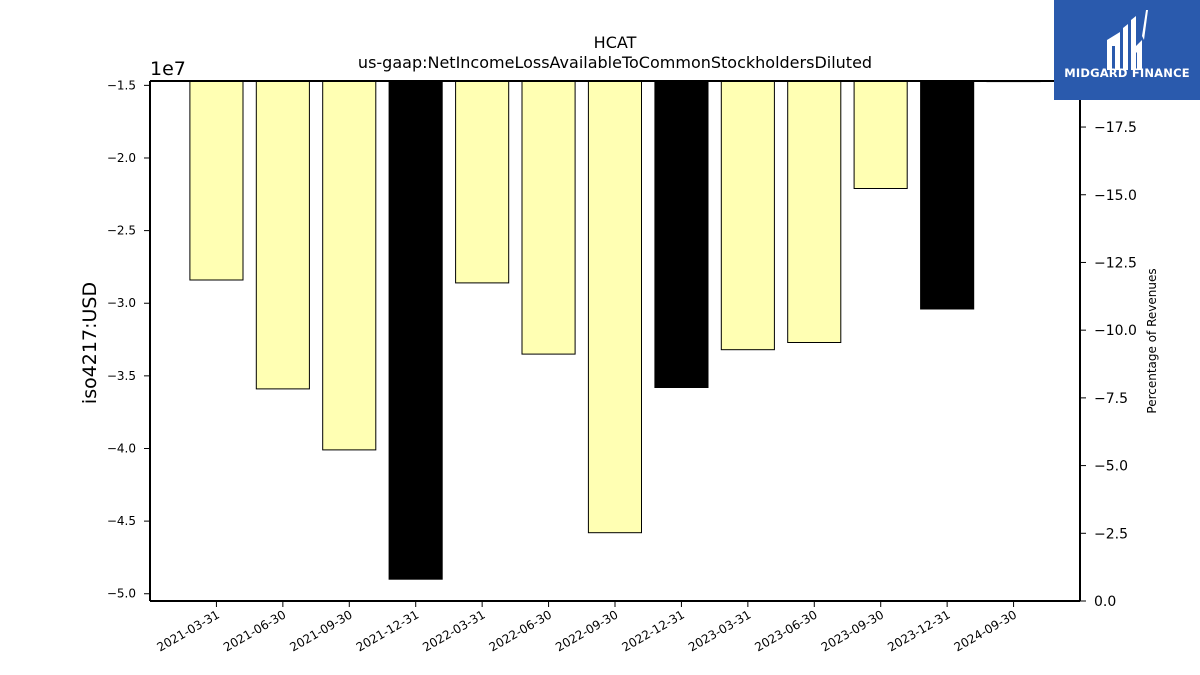 This screenshot has width=1200, height=675. I want to click on midgard-logo-icon, so click(1127, 50).